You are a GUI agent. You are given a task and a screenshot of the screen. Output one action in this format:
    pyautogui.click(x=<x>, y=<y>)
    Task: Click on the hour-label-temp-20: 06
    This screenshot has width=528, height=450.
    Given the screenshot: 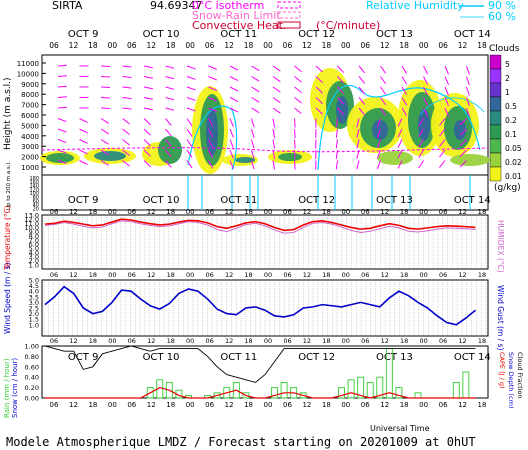 What is the action you would take?
    pyautogui.click(x=443, y=275)
    